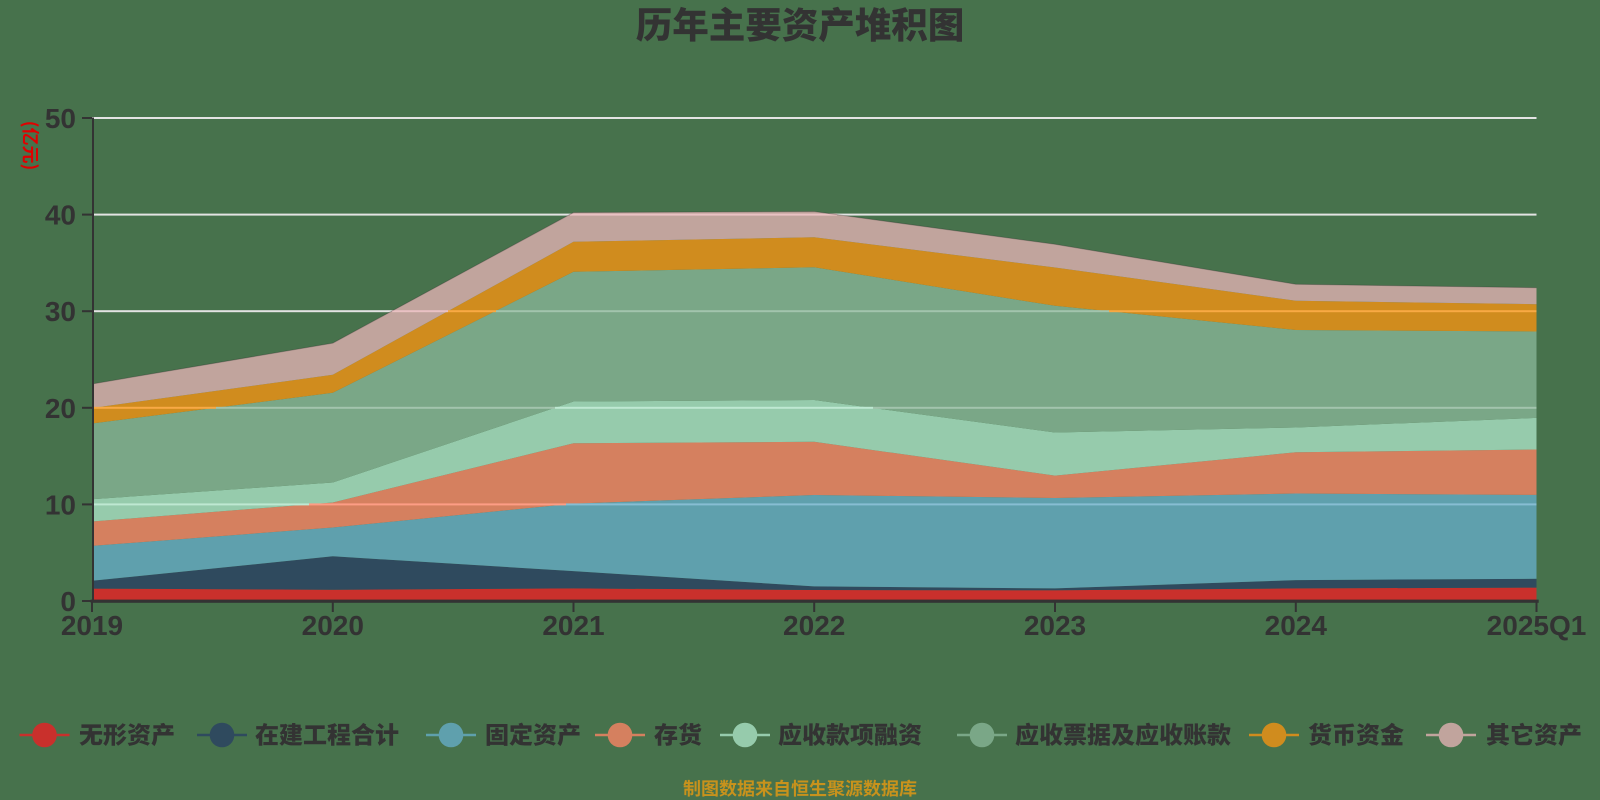  Describe the element at coordinates (60, 215) in the screenshot. I see `svg-text: 40` at that location.